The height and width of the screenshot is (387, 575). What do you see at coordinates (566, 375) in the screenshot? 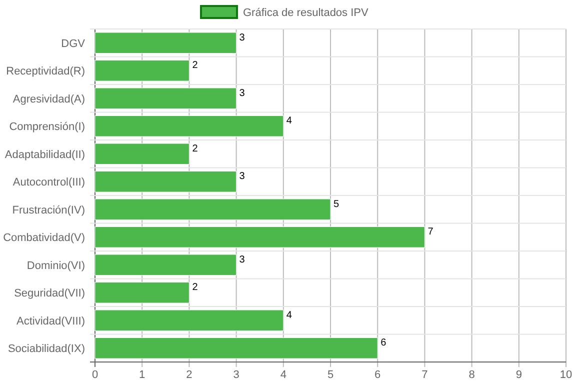
I see `x-tick-label: 10` at bounding box center [566, 375].